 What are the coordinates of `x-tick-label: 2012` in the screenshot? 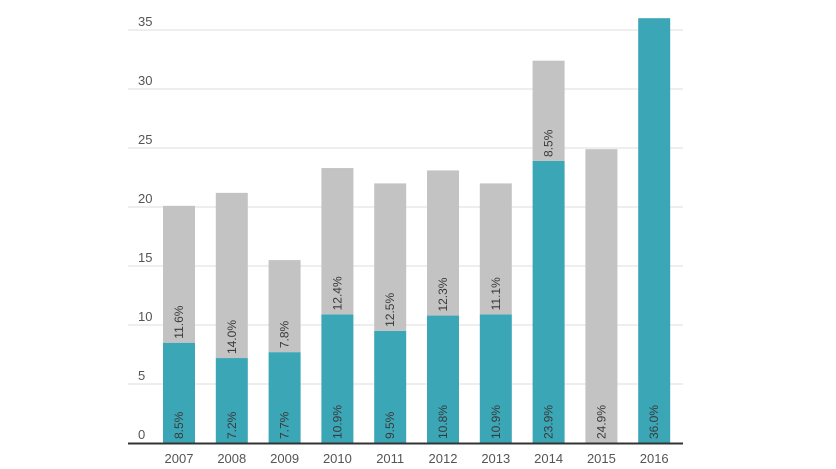 It's located at (443, 458).